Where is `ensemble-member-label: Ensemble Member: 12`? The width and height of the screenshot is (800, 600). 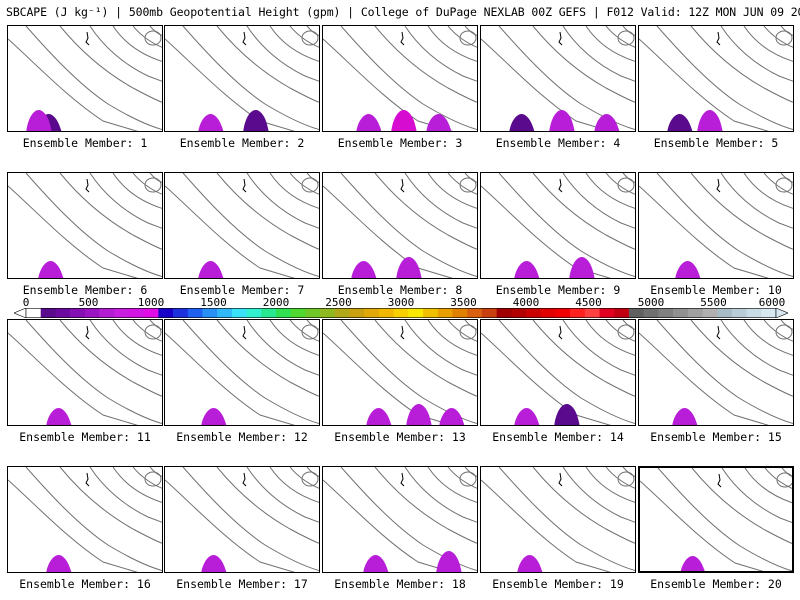 ensemble-member-label: Ensemble Member: 12 is located at coordinates (242, 437).